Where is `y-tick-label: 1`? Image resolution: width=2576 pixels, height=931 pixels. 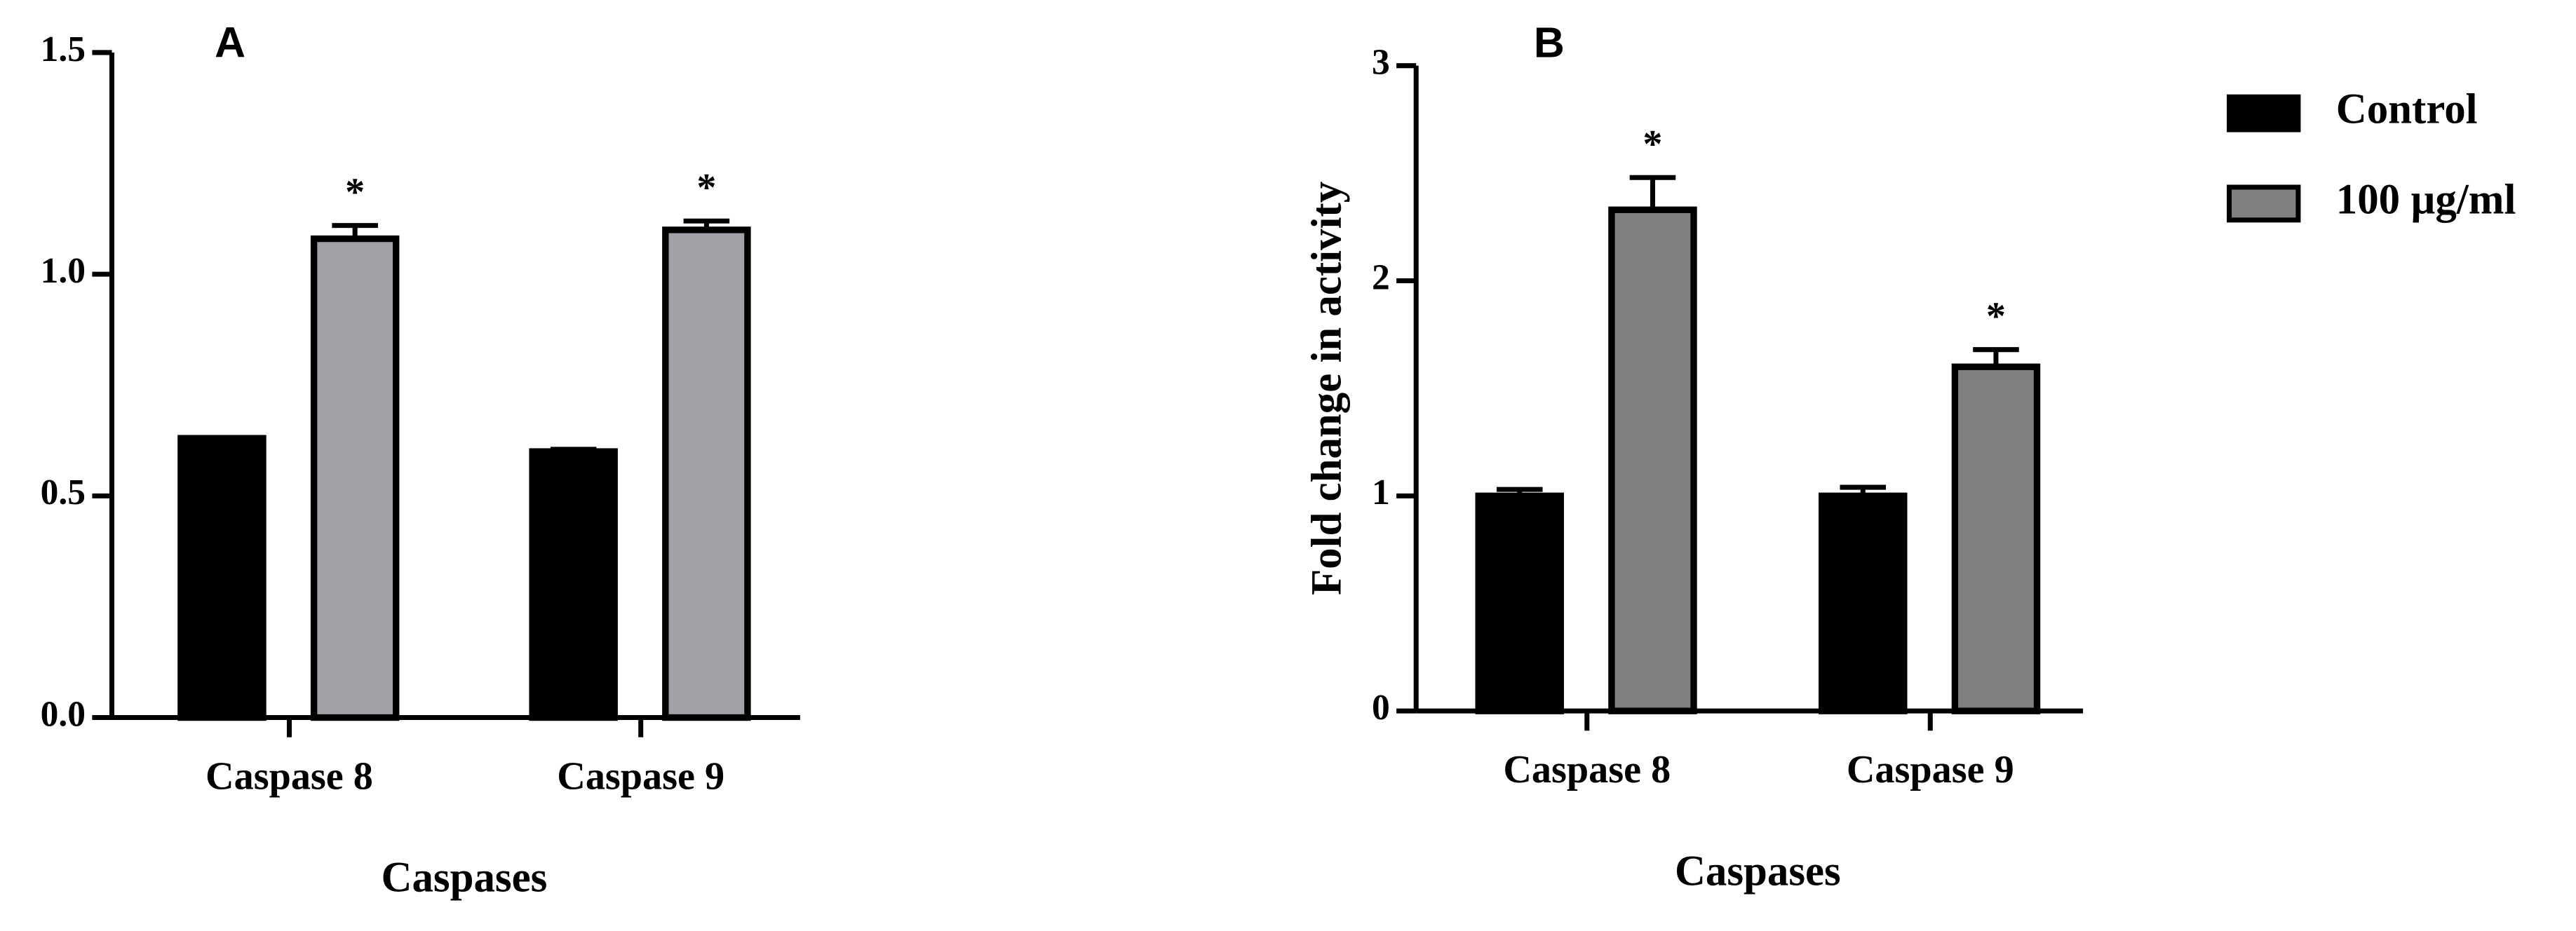
y-tick-label: 1 is located at coordinates (1381, 492).